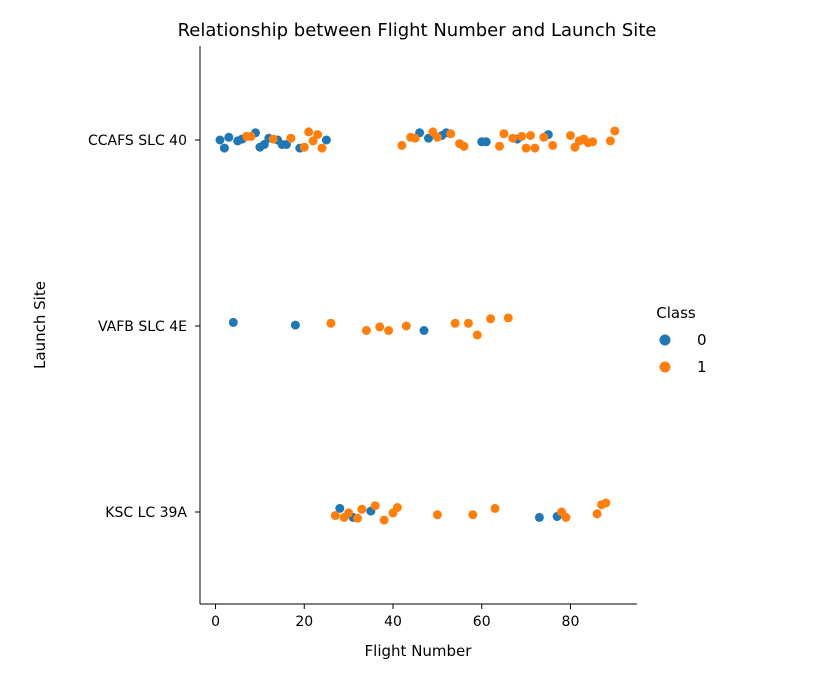  What do you see at coordinates (419, 651) in the screenshot?
I see `x-axis-label: Flight Number` at bounding box center [419, 651].